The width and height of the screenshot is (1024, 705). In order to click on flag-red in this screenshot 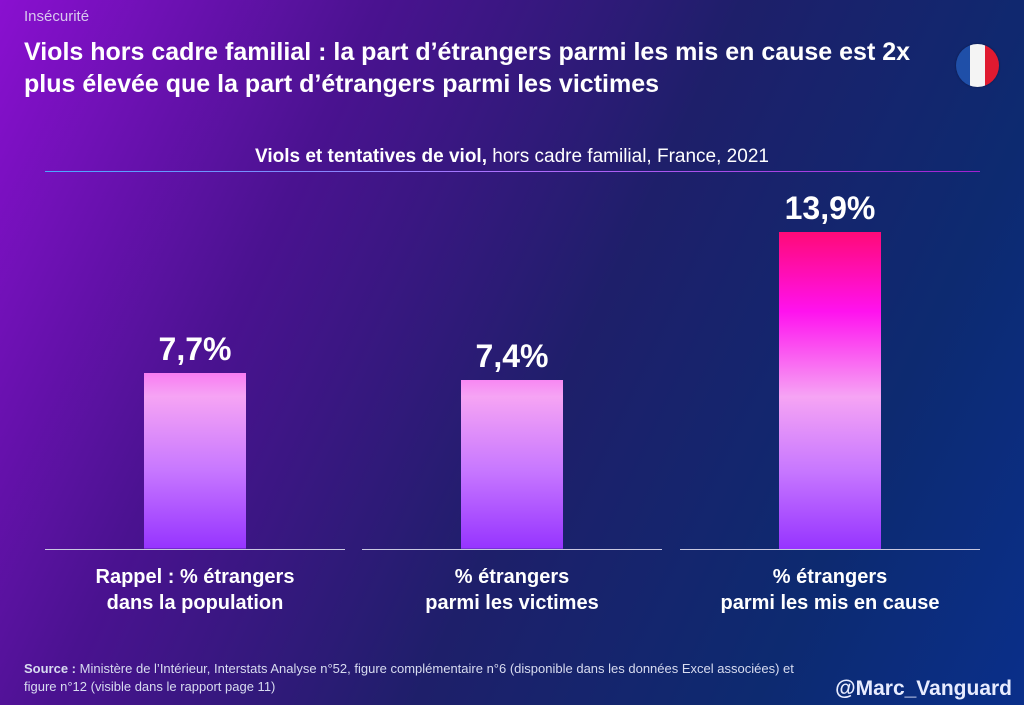, I will do `click(991, 65)`.